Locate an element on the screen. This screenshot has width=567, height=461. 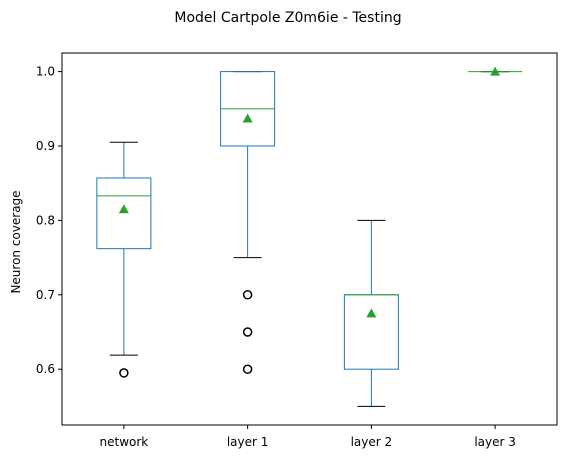
y-tick-label: 0.6 is located at coordinates (45, 369).